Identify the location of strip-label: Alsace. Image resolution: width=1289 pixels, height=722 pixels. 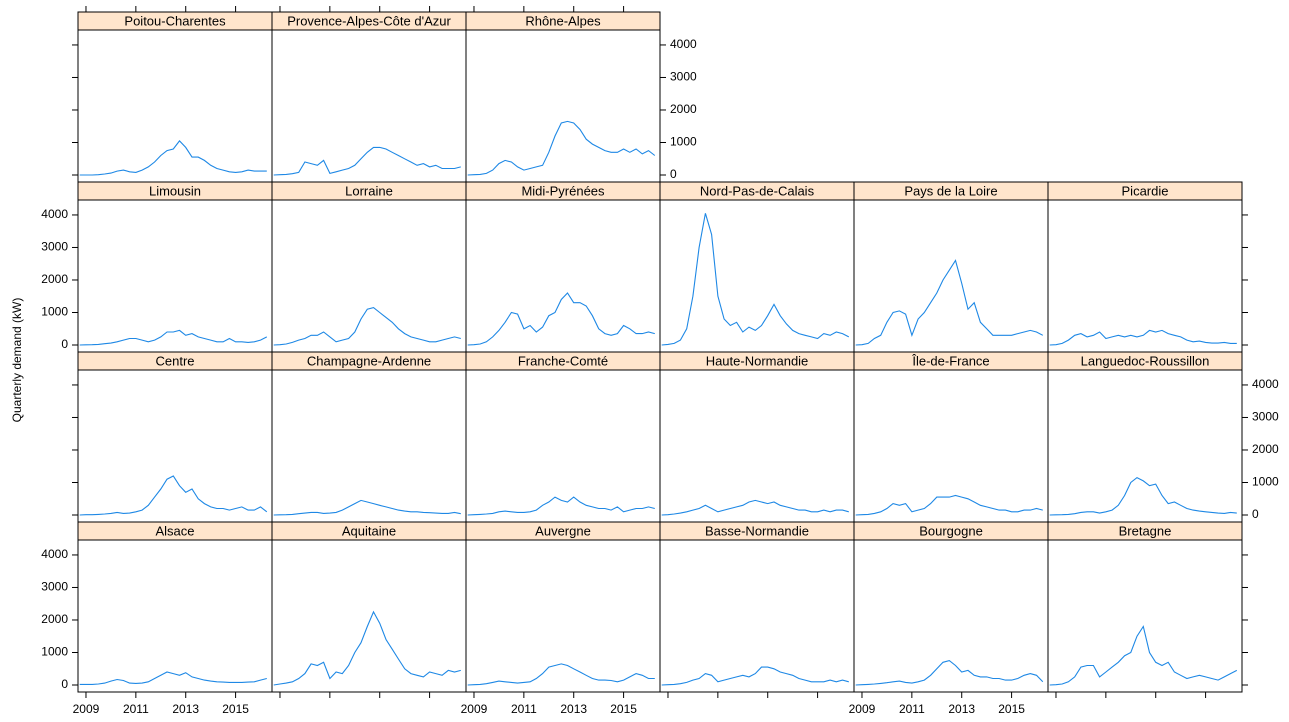
(174, 530).